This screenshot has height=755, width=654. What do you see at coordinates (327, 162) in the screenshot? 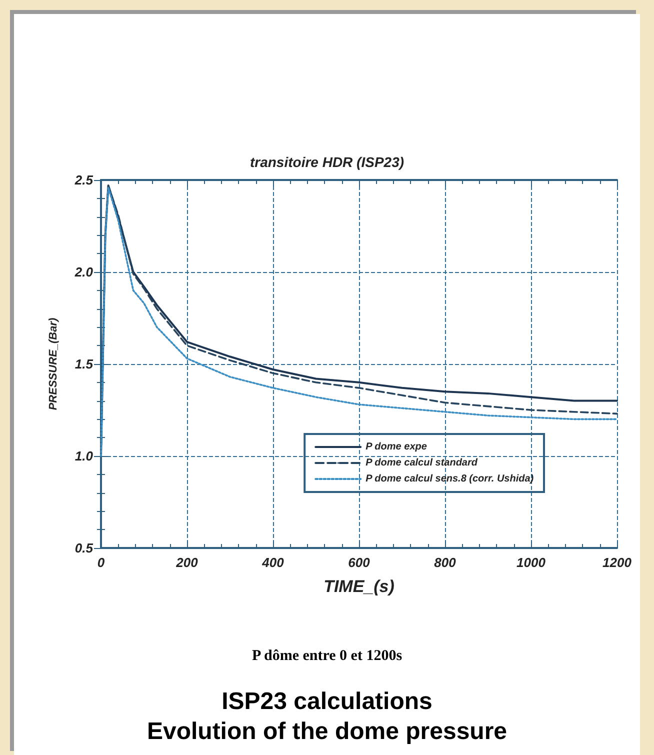
I see `chart-title: transitoire HDR (ISP23)` at bounding box center [327, 162].